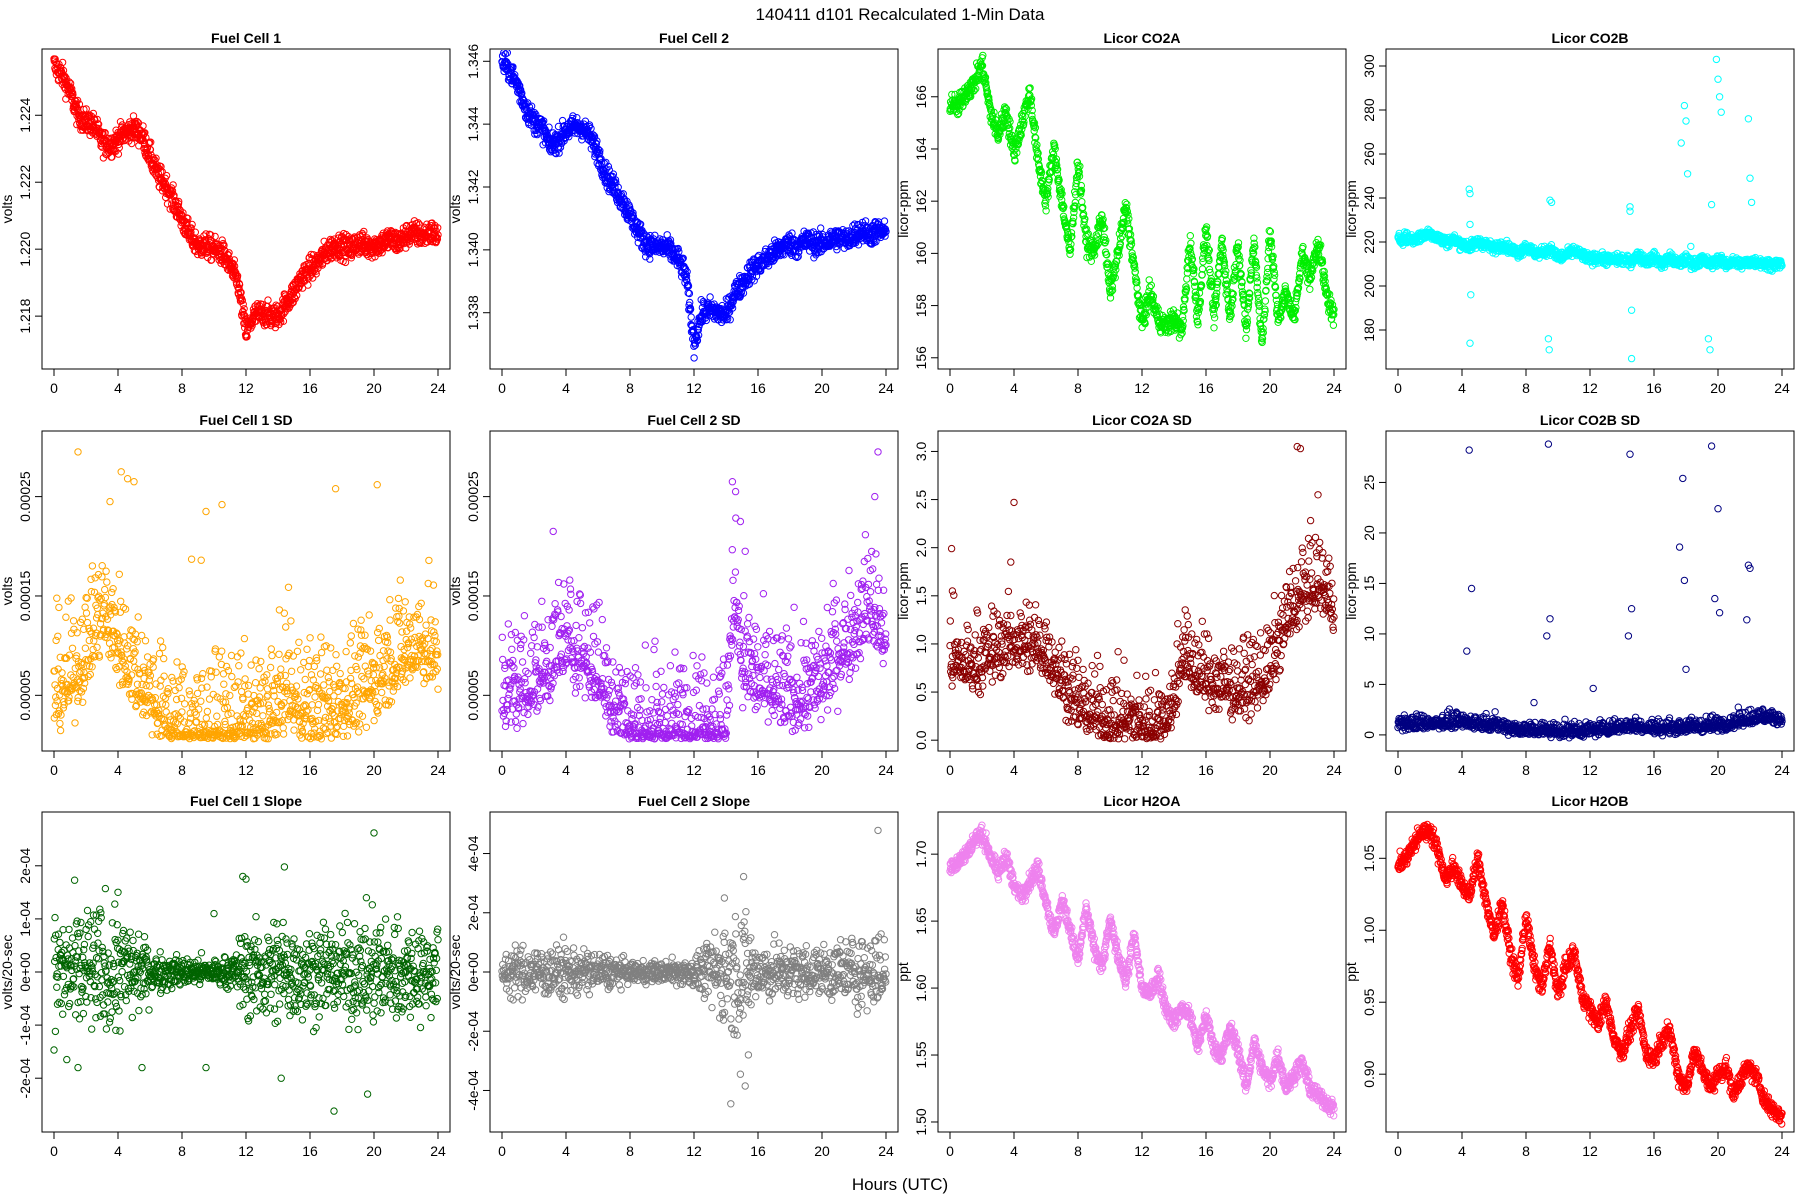  What do you see at coordinates (1369, 198) in the screenshot?
I see `y-tick-label: 240` at bounding box center [1369, 198].